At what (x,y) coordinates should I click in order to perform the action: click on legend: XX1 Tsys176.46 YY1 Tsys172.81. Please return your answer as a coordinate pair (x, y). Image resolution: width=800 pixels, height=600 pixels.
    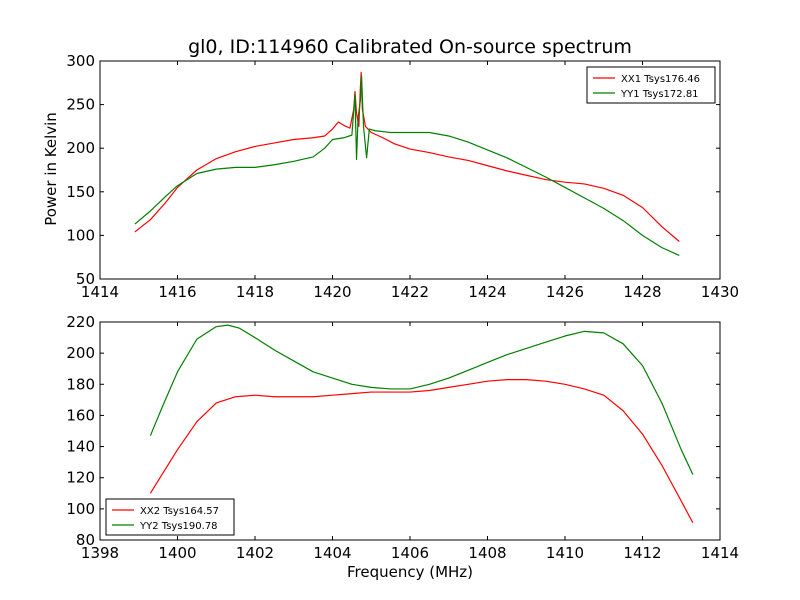
    Looking at the image, I should click on (651, 85).